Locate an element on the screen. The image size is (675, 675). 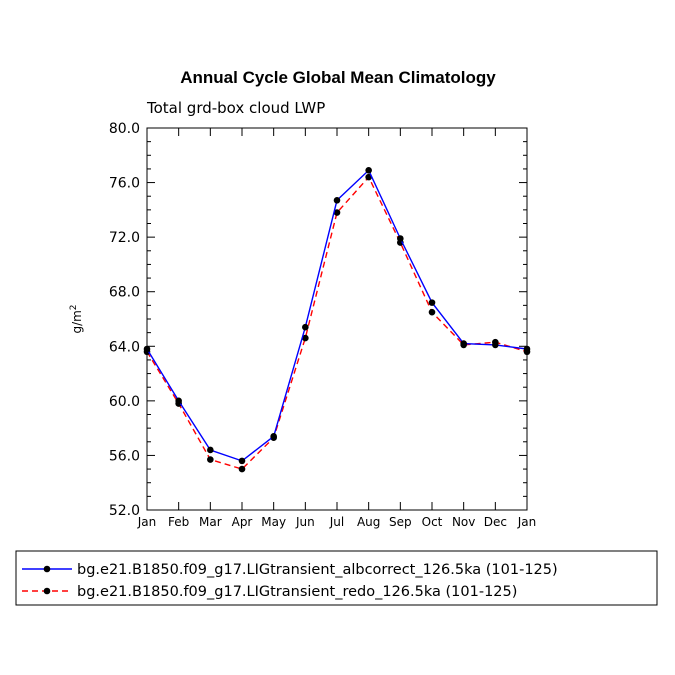
x-tick-label: Nov is located at coordinates (463, 522).